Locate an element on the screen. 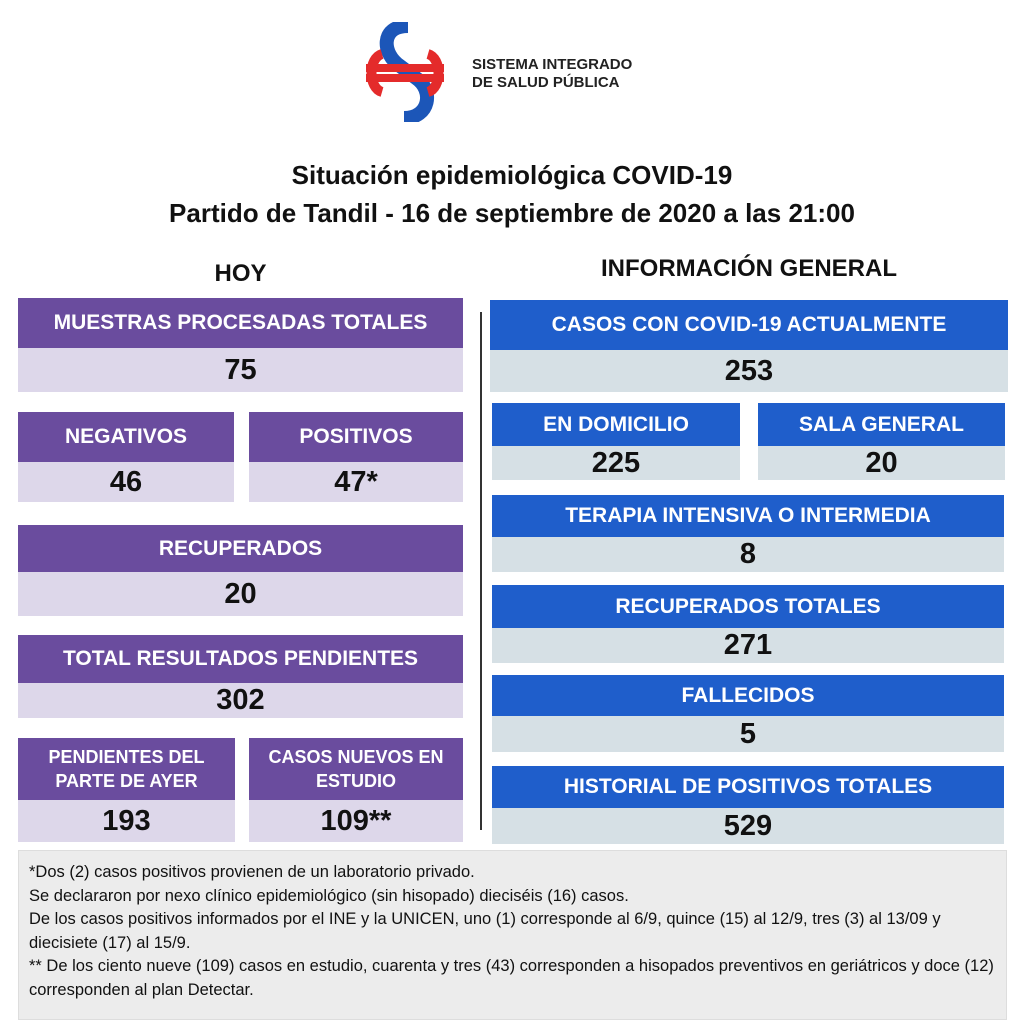 The height and width of the screenshot is (1024, 1024). box-value: 5 is located at coordinates (748, 734).